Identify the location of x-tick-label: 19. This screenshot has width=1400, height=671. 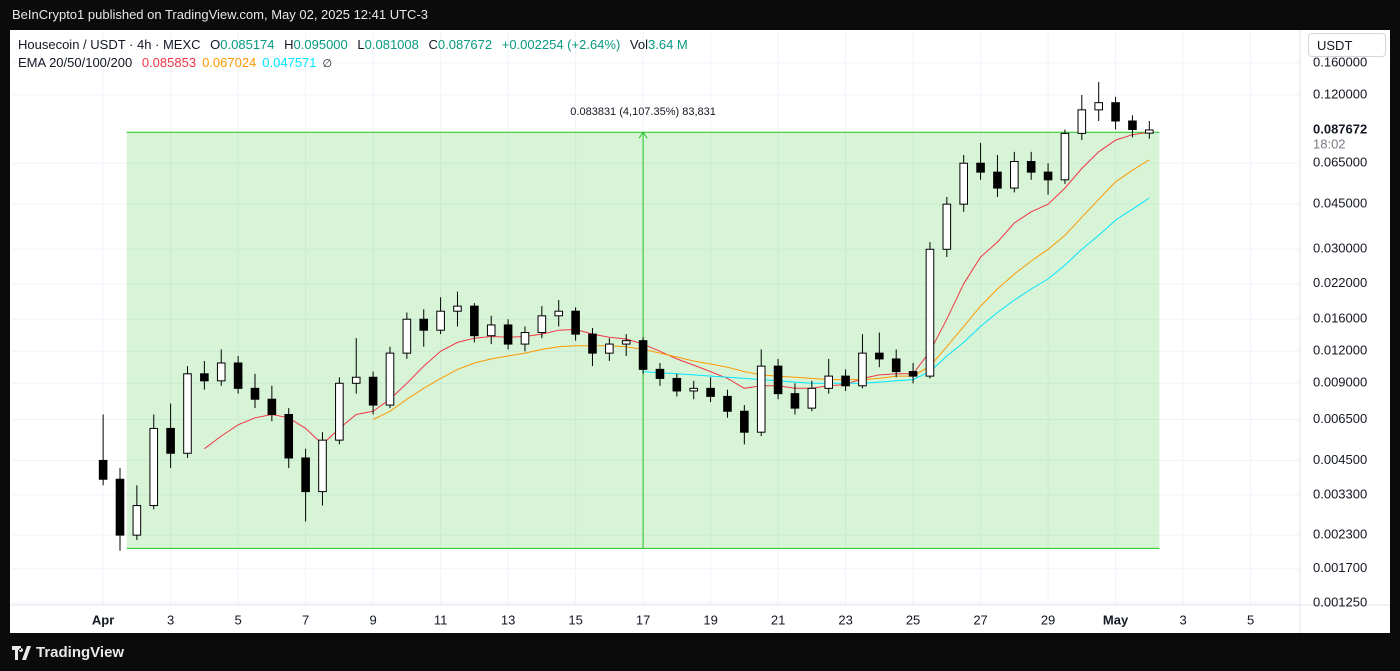
(710, 619).